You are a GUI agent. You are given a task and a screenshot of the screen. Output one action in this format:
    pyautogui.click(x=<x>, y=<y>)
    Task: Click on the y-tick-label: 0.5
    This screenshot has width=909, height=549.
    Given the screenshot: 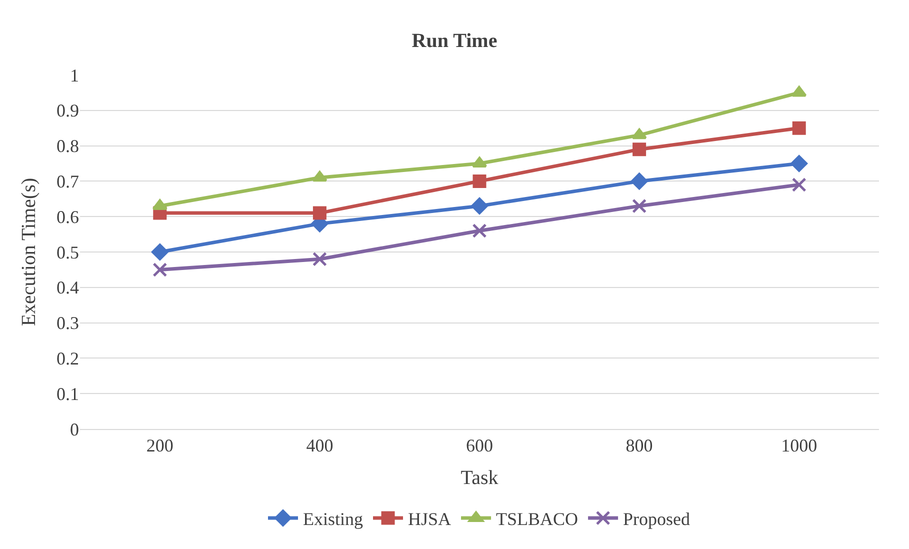 What is the action you would take?
    pyautogui.click(x=67, y=252)
    